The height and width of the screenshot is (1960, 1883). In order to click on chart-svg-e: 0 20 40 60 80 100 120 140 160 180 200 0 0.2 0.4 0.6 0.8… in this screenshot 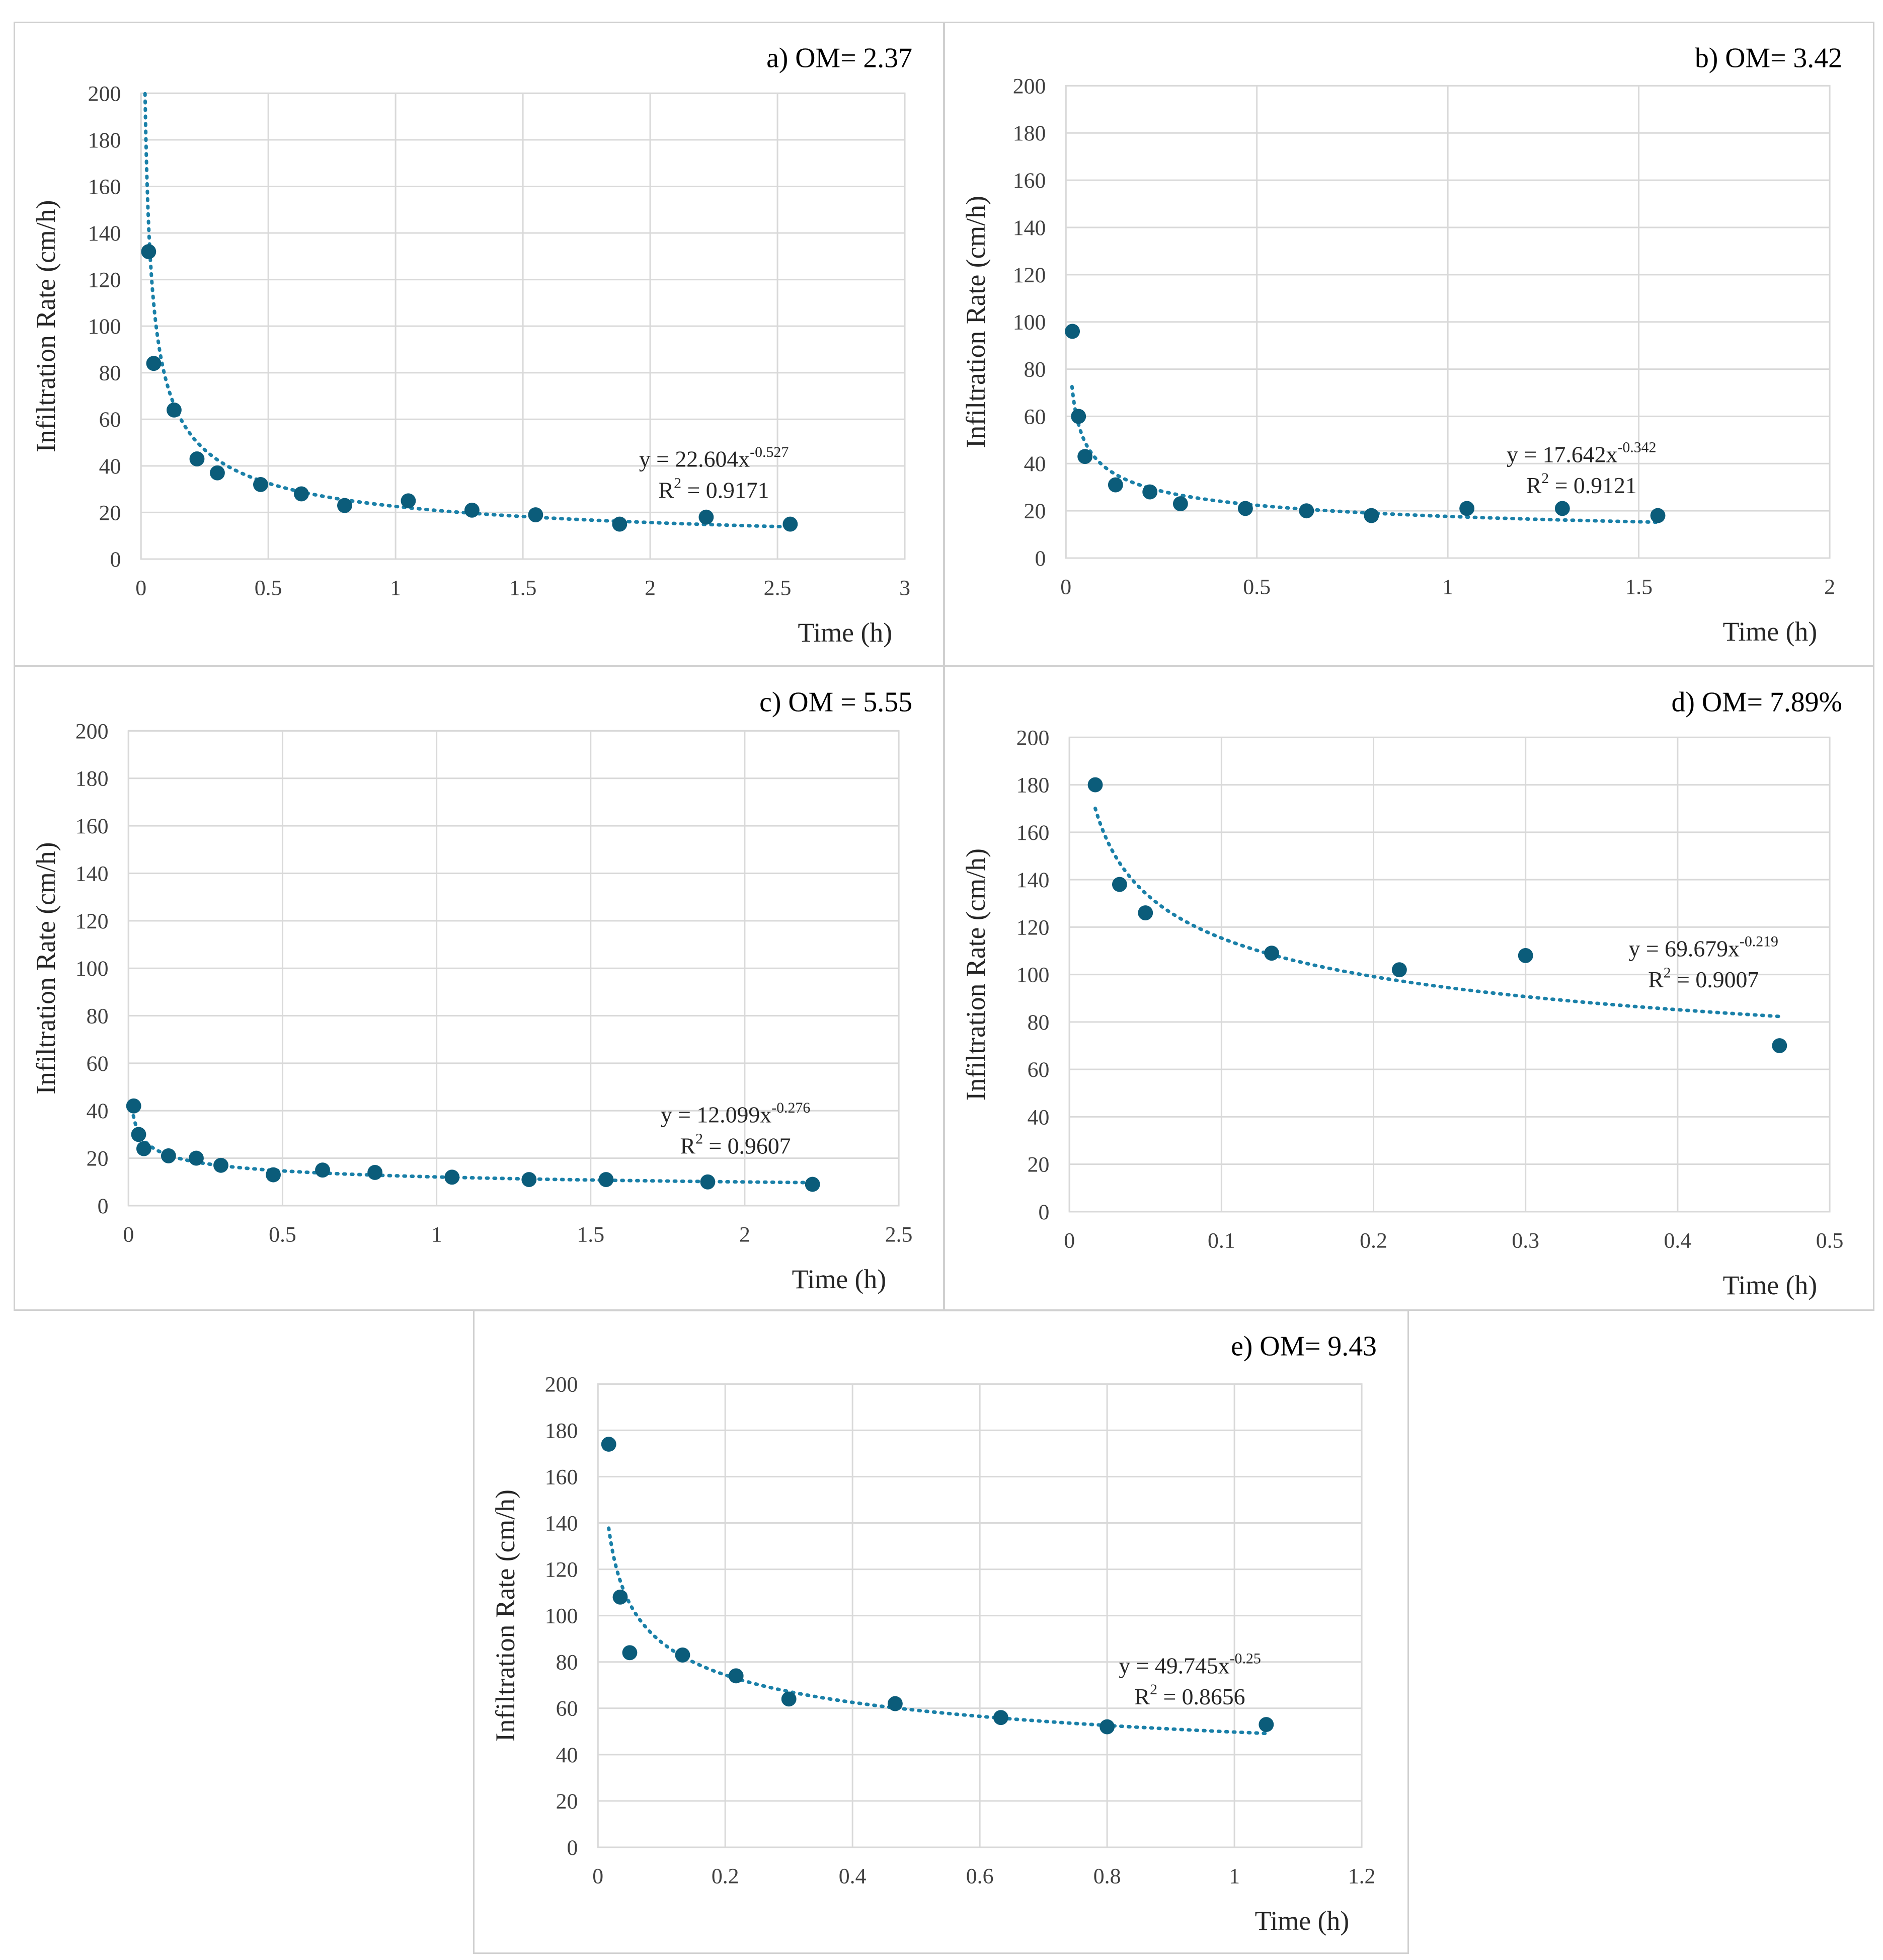, I will do `click(934, 1634)`.